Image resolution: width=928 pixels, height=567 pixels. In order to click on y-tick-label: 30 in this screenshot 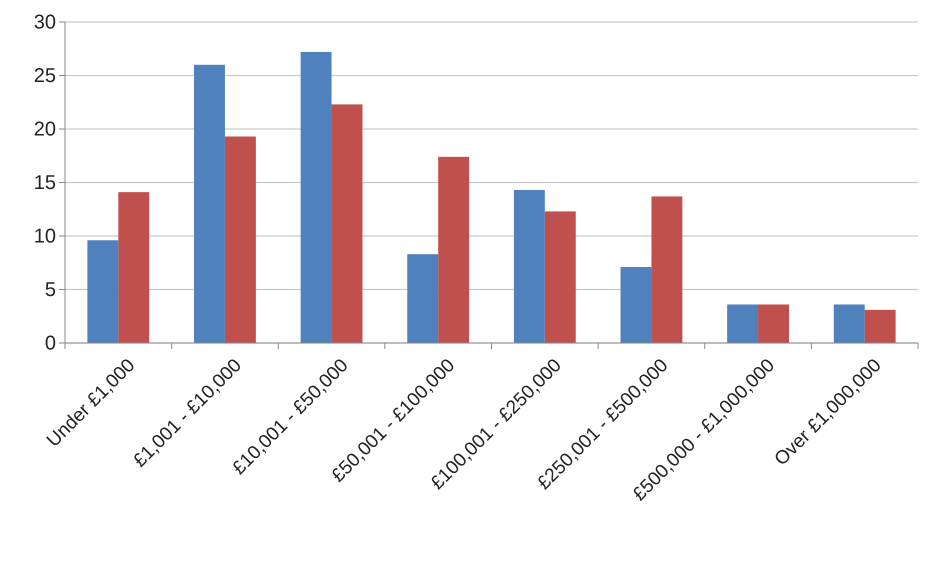, I will do `click(45, 22)`.